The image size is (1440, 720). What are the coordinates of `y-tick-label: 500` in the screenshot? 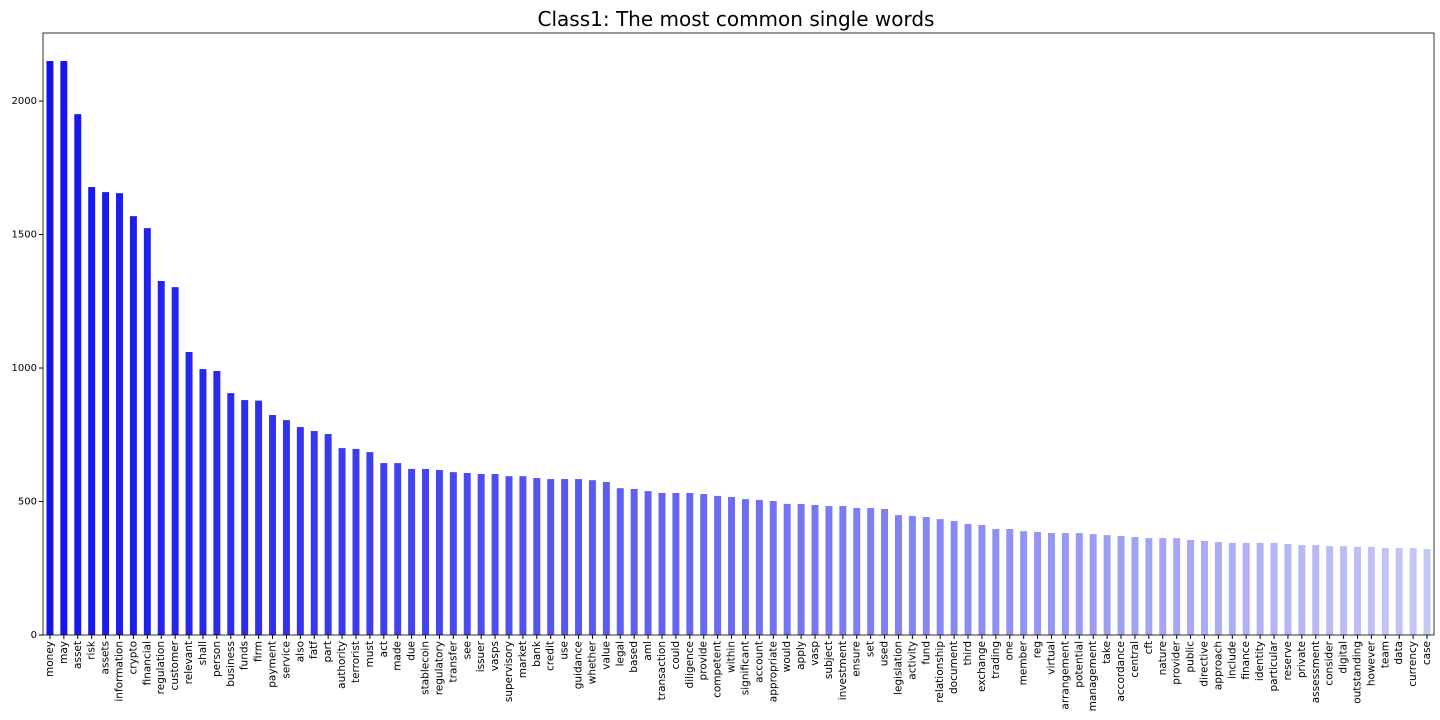 It's located at (27, 502).